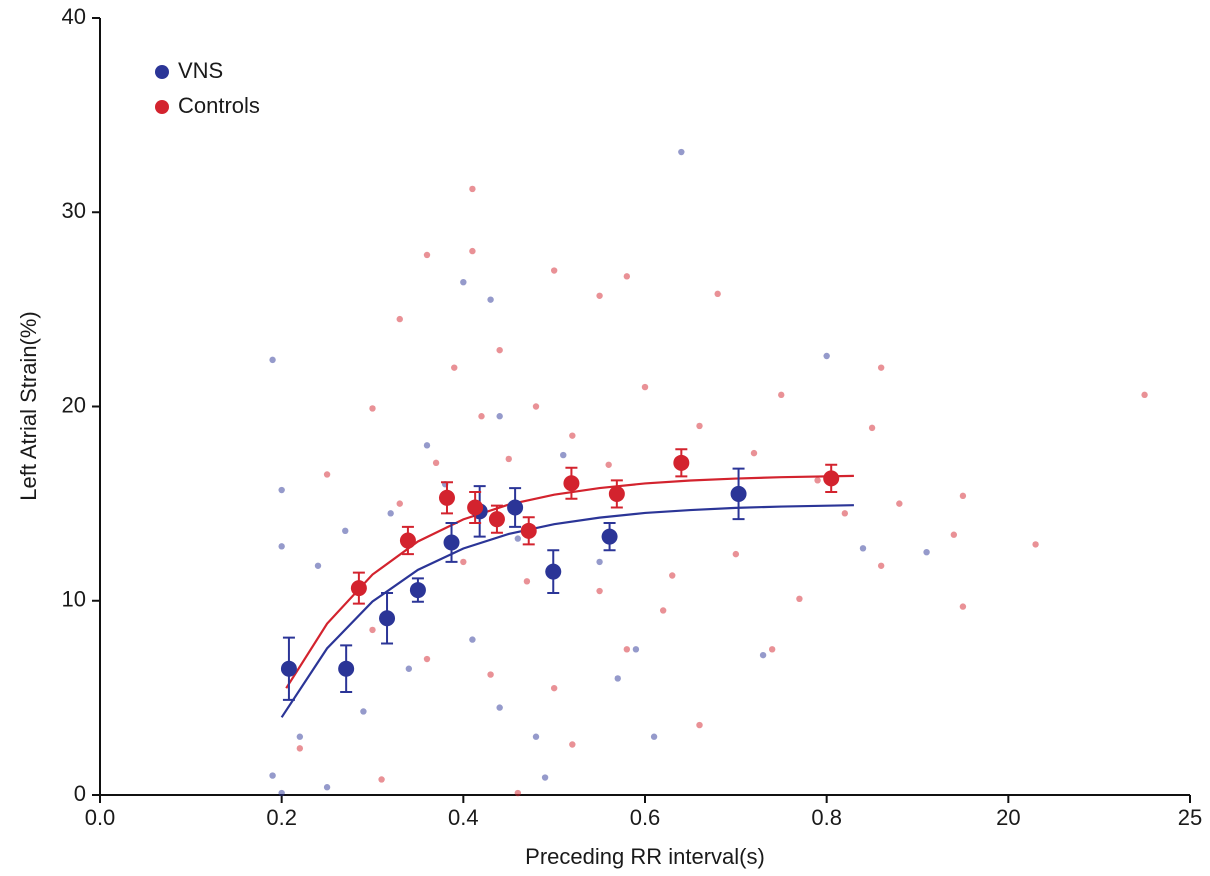 The image size is (1210, 876). What do you see at coordinates (645, 817) in the screenshot?
I see `x-tick-label: 0.6` at bounding box center [645, 817].